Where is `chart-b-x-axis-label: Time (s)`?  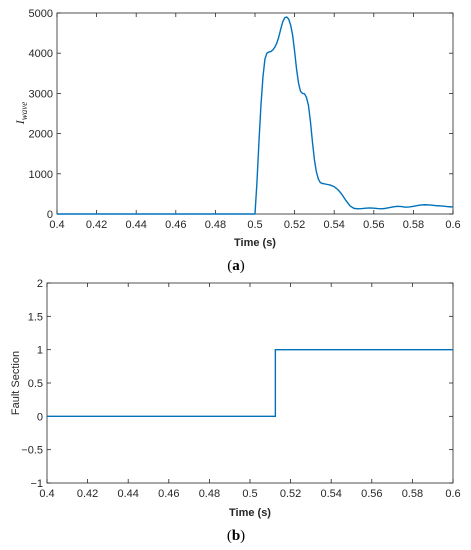
chart-b-x-axis-label: Time (s) is located at coordinates (250, 513).